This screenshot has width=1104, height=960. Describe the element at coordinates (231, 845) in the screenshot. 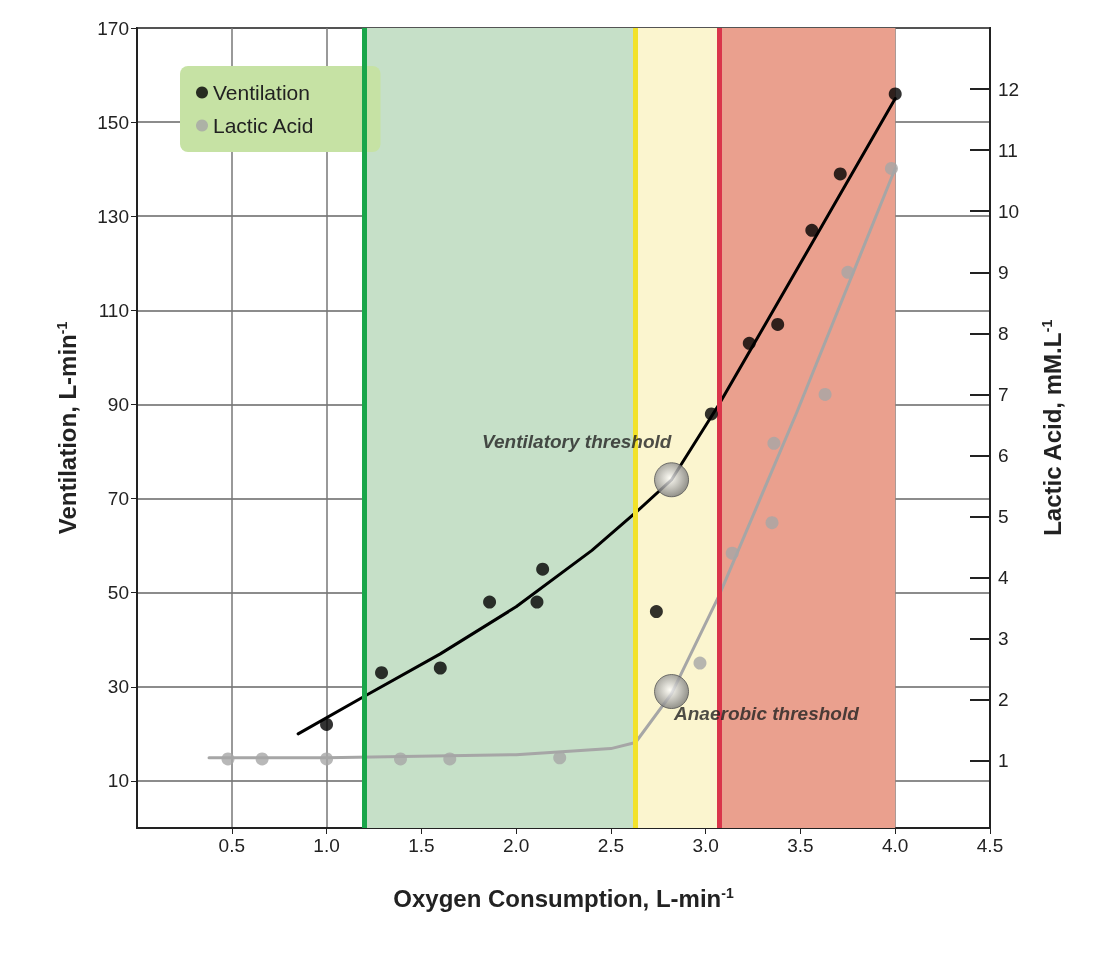

I see `x-tick-label: 0.5` at that location.